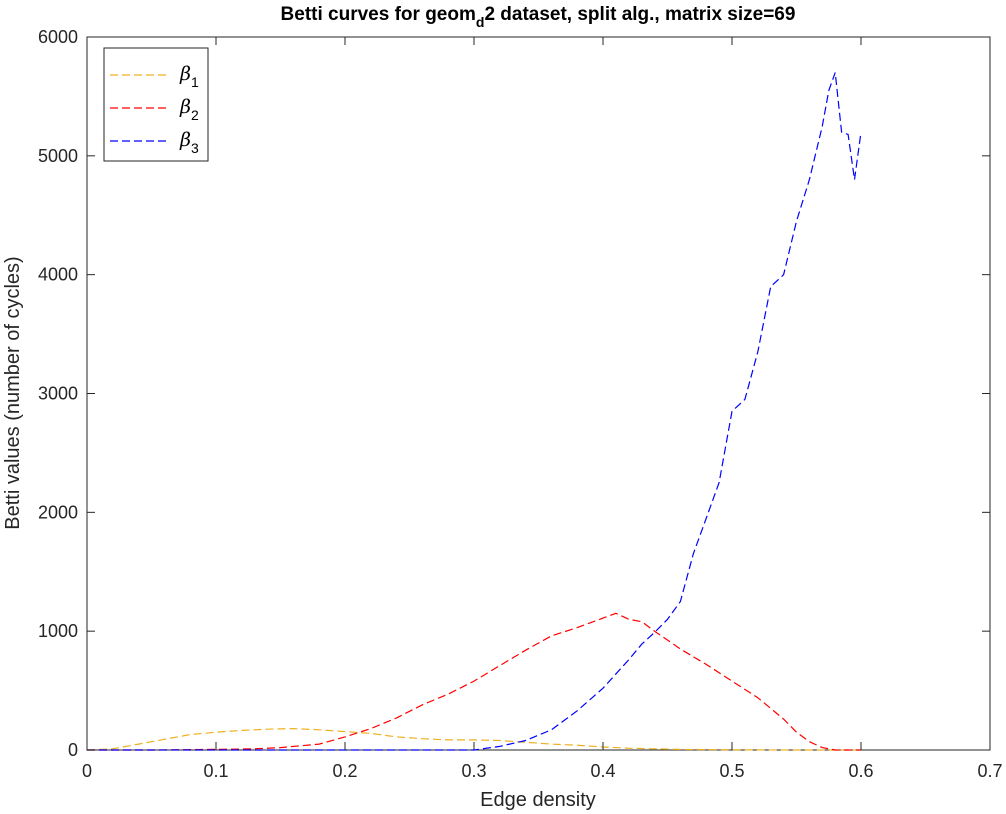 The height and width of the screenshot is (814, 1006). I want to click on x-tick-label: 0.2, so click(344, 771).